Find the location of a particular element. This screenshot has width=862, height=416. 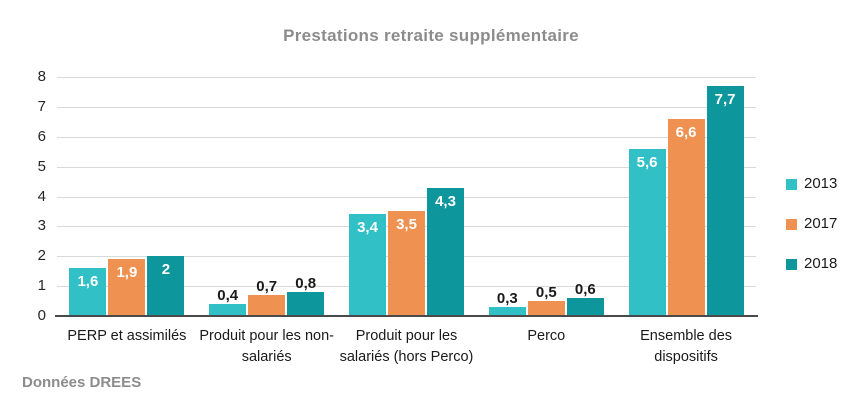

bar-value-label: 1,6 is located at coordinates (88, 282).